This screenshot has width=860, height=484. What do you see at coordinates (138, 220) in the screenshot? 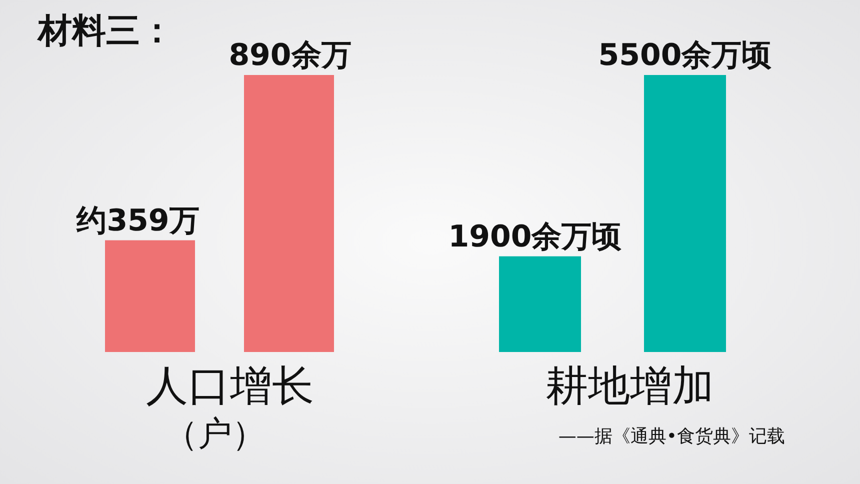
I see `data-label: 约359万` at bounding box center [138, 220].